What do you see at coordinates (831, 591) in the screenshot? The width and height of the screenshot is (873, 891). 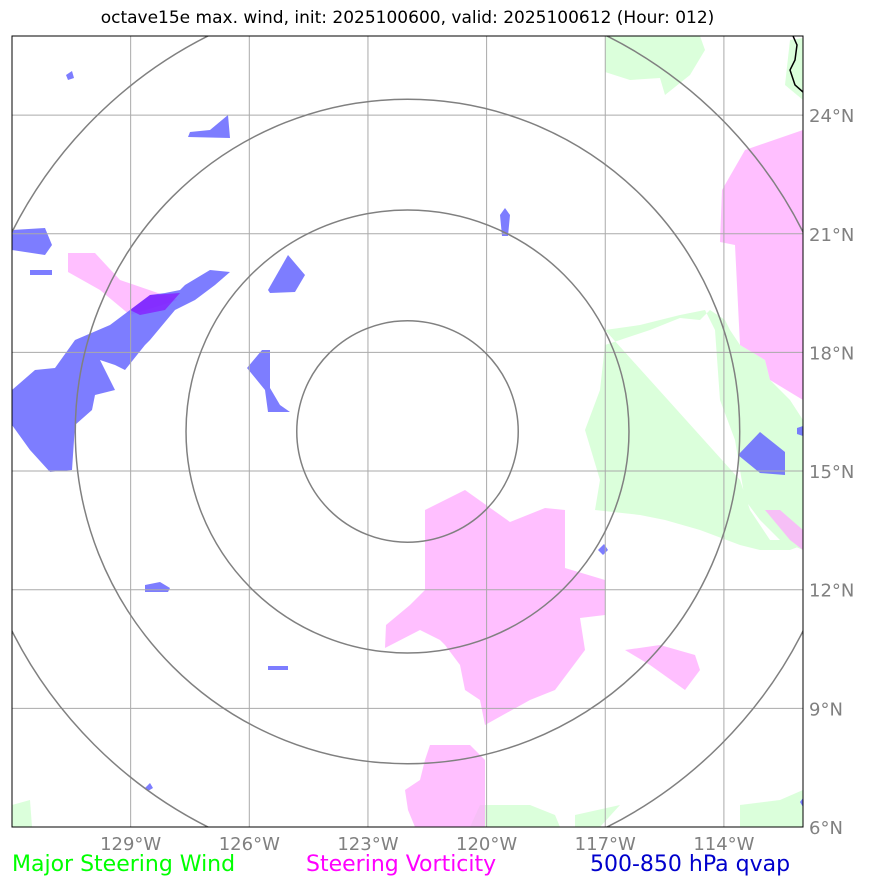 I see `lat-label-4: 12°N` at bounding box center [831, 591].